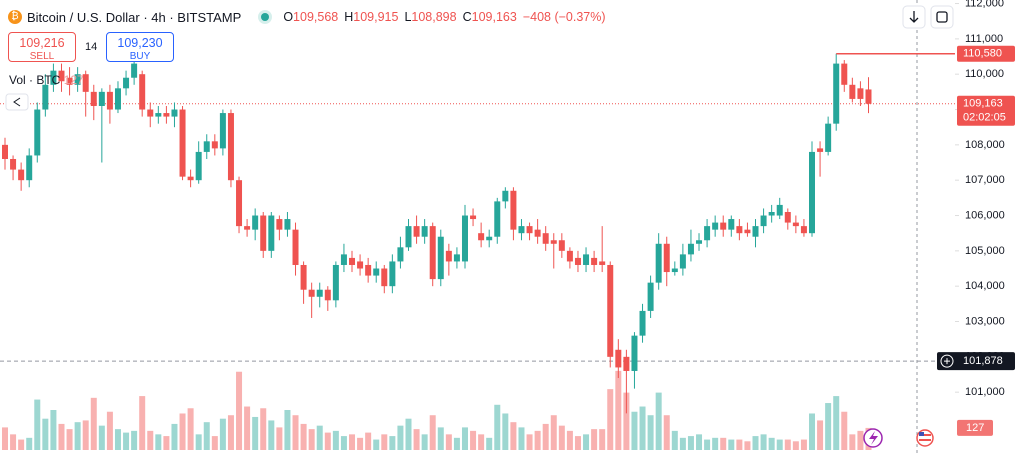 The height and width of the screenshot is (454, 1024). What do you see at coordinates (989, 227) in the screenshot?
I see `price-axis` at bounding box center [989, 227].